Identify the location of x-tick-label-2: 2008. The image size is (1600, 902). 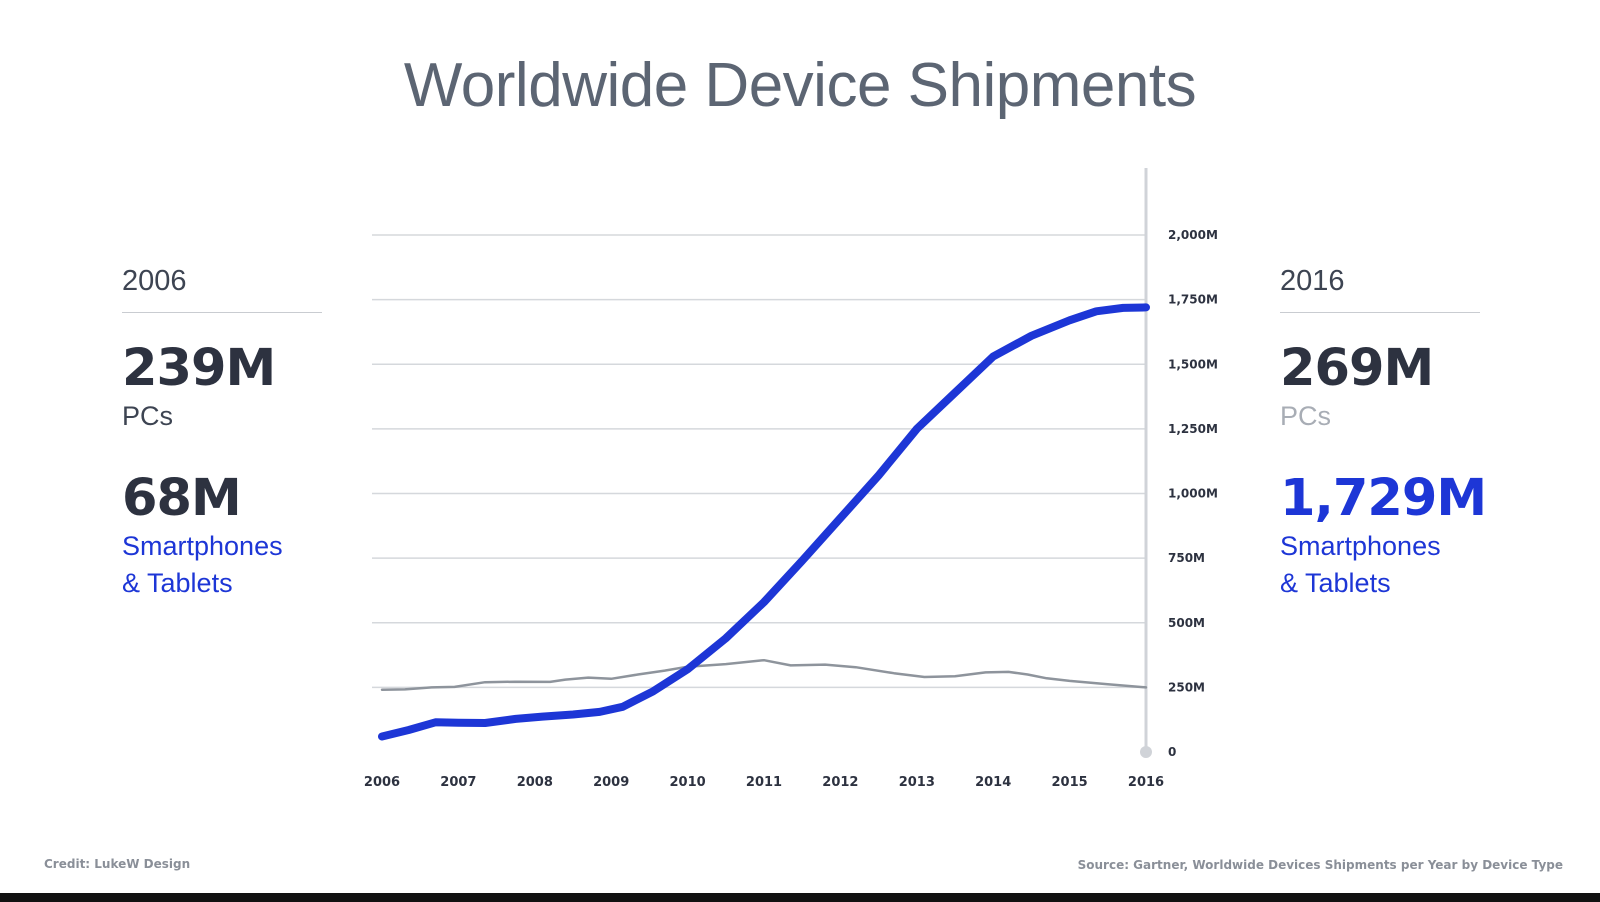
(535, 782).